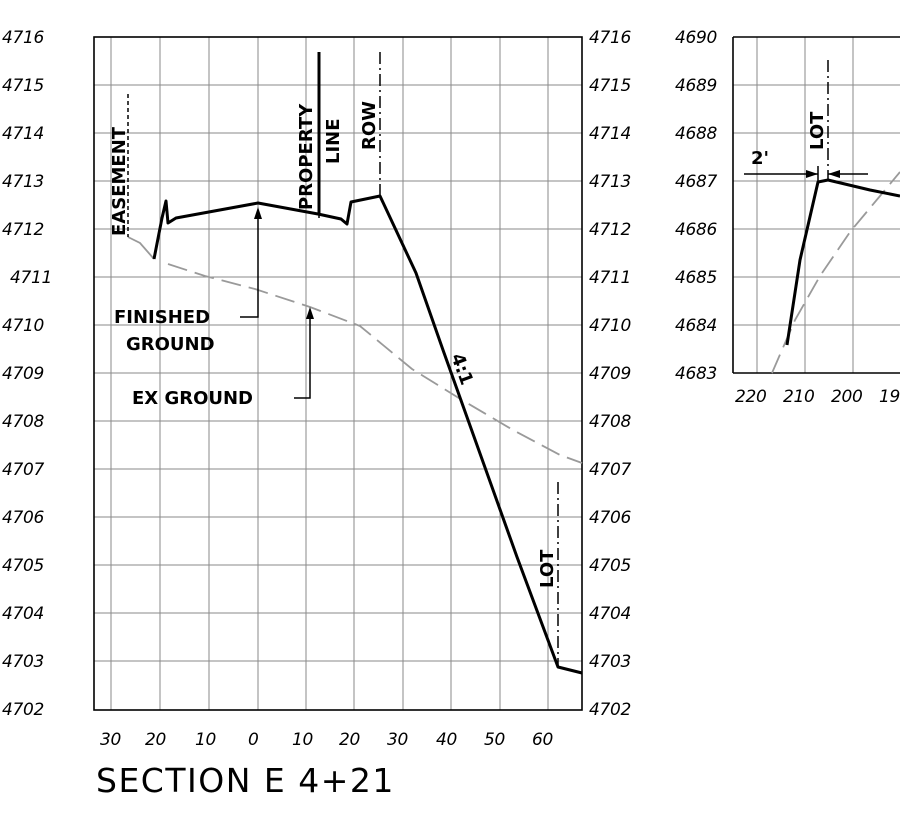  I want to click on y-label: 4711, so click(31, 278).